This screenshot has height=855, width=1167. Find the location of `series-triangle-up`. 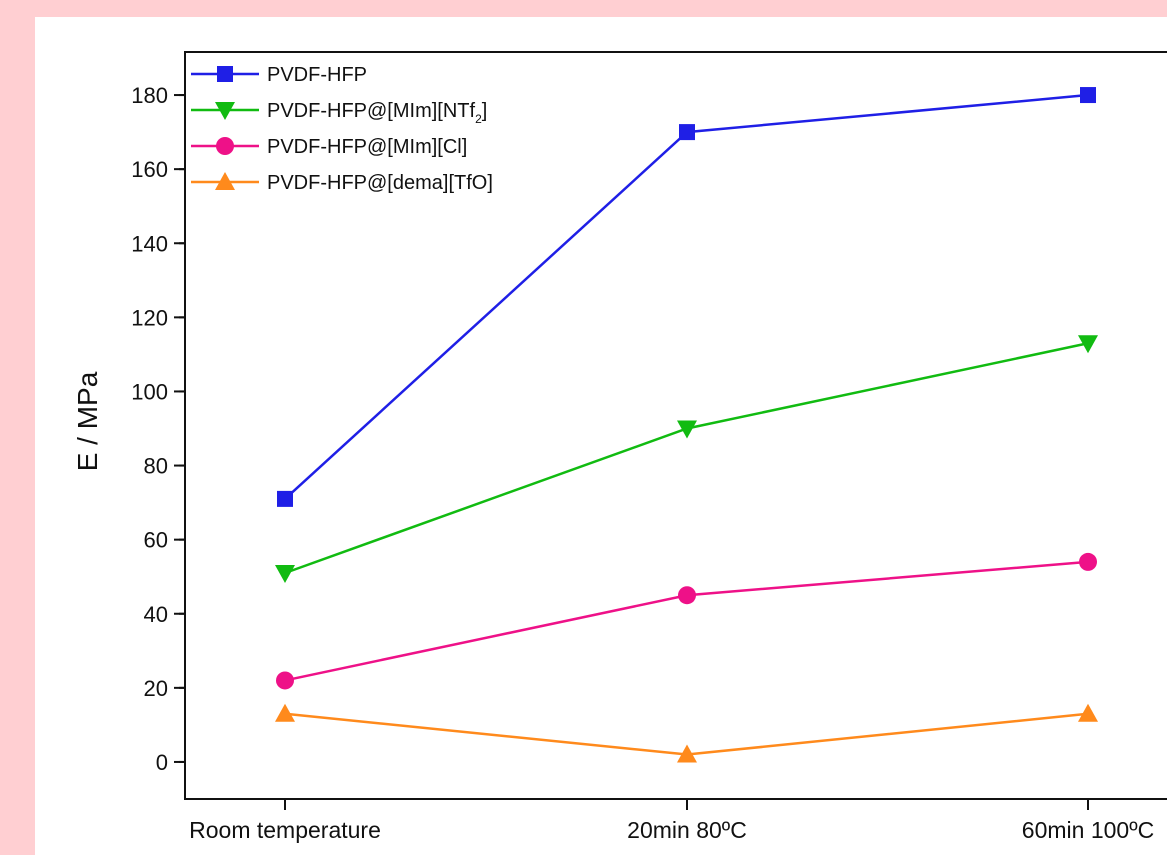

series-triangle-up is located at coordinates (686, 733).